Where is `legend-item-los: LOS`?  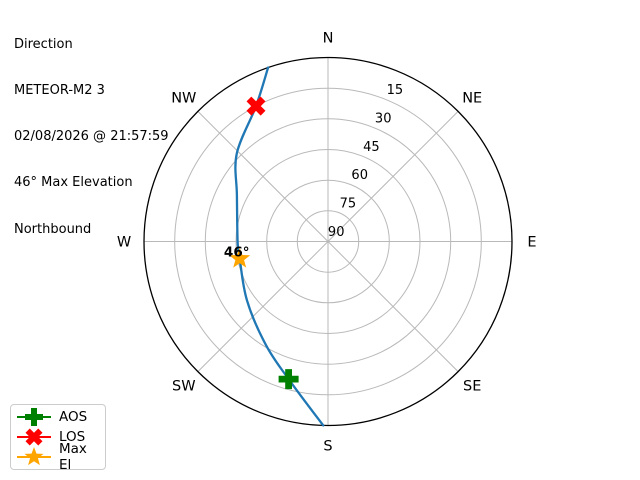
legend-item-los: LOS is located at coordinates (58, 437).